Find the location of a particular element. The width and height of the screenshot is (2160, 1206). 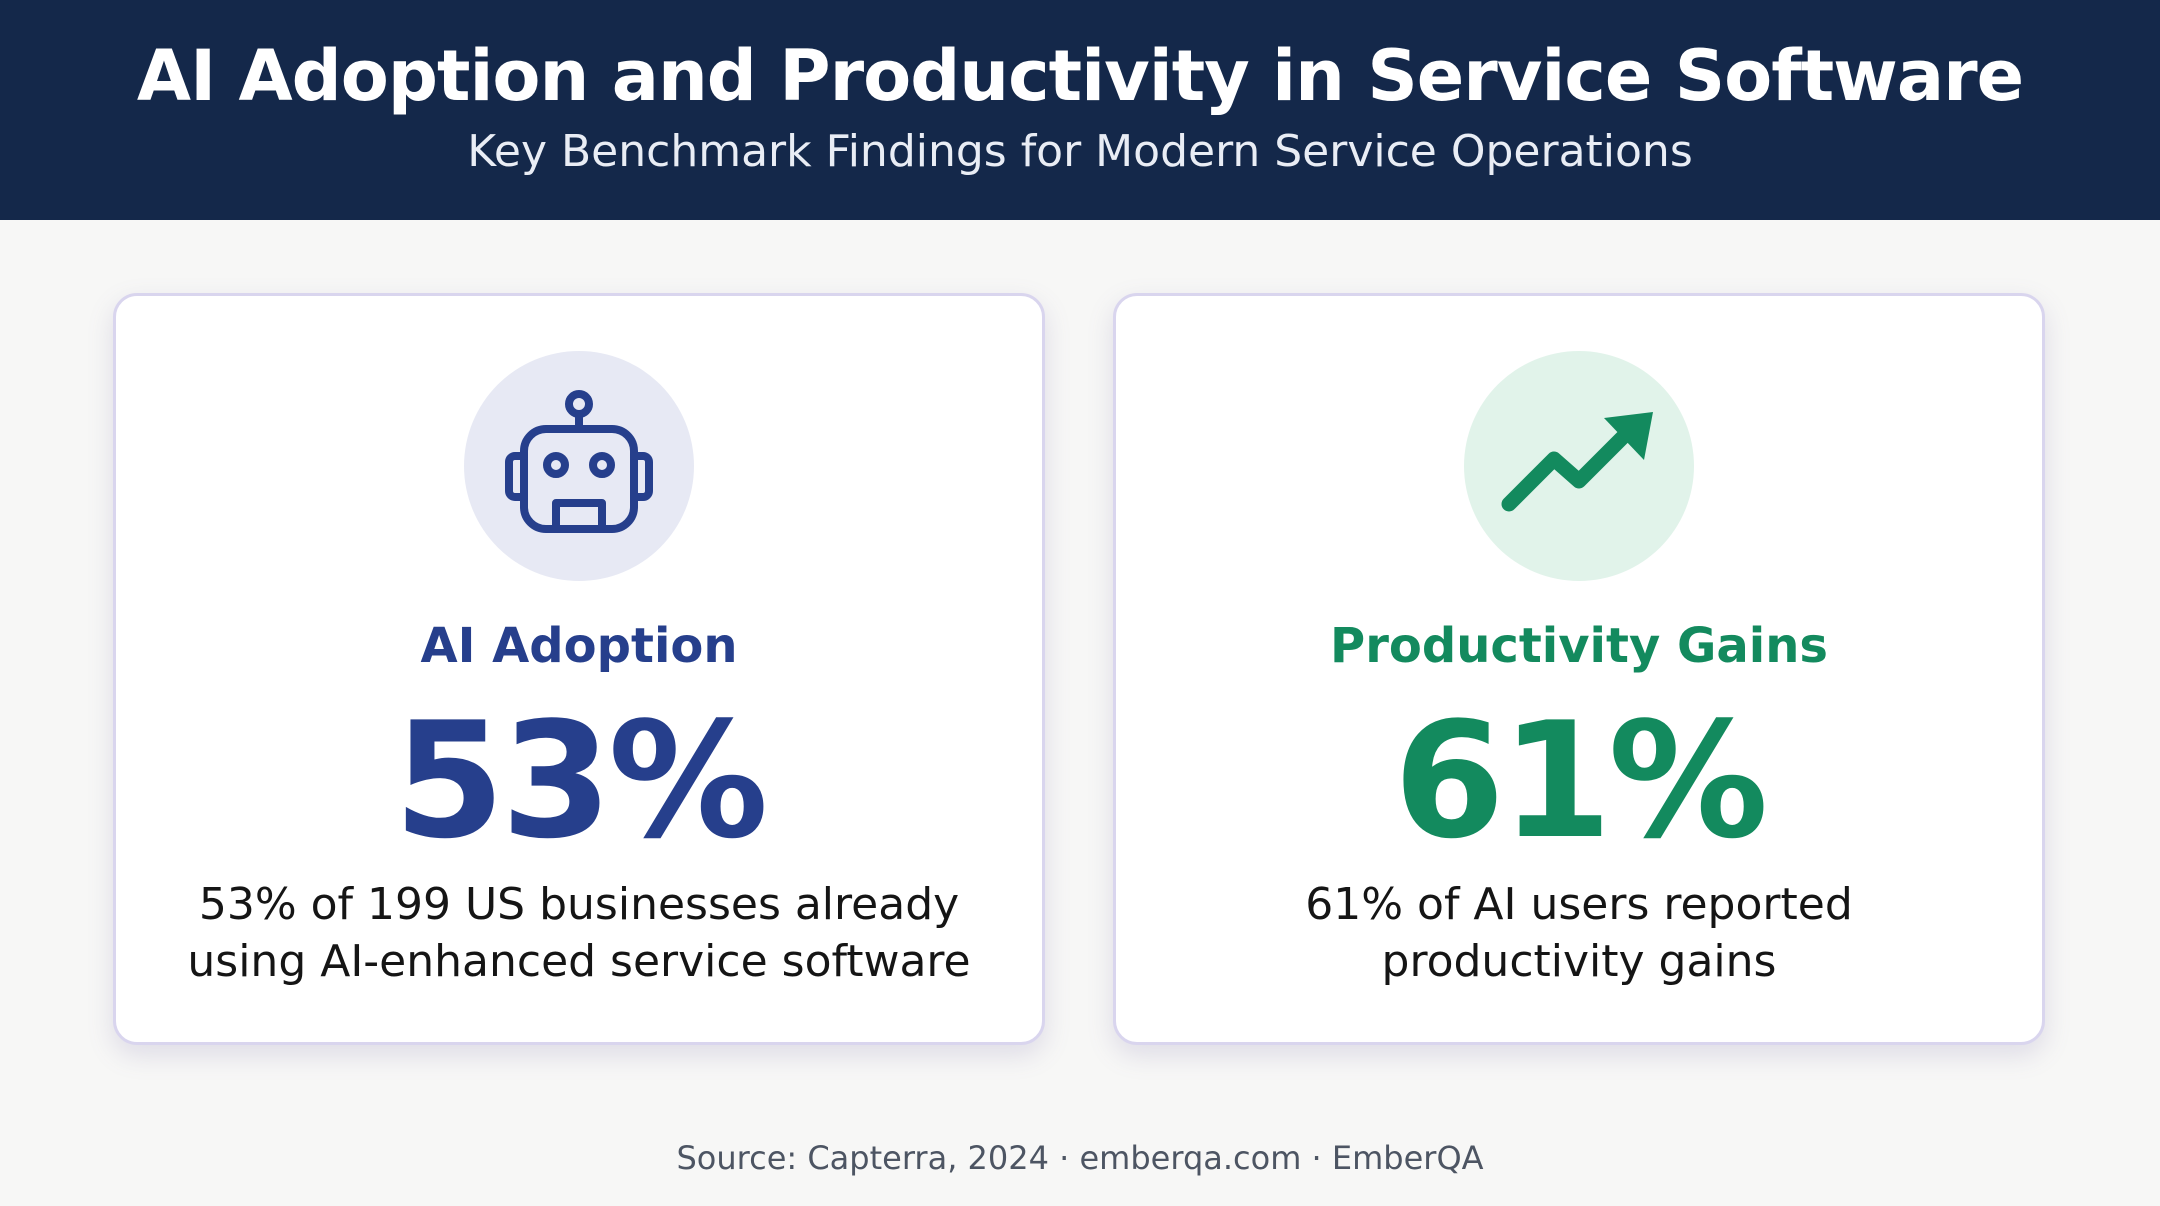

description-line: 61% of AI users reported is located at coordinates (1579, 904).